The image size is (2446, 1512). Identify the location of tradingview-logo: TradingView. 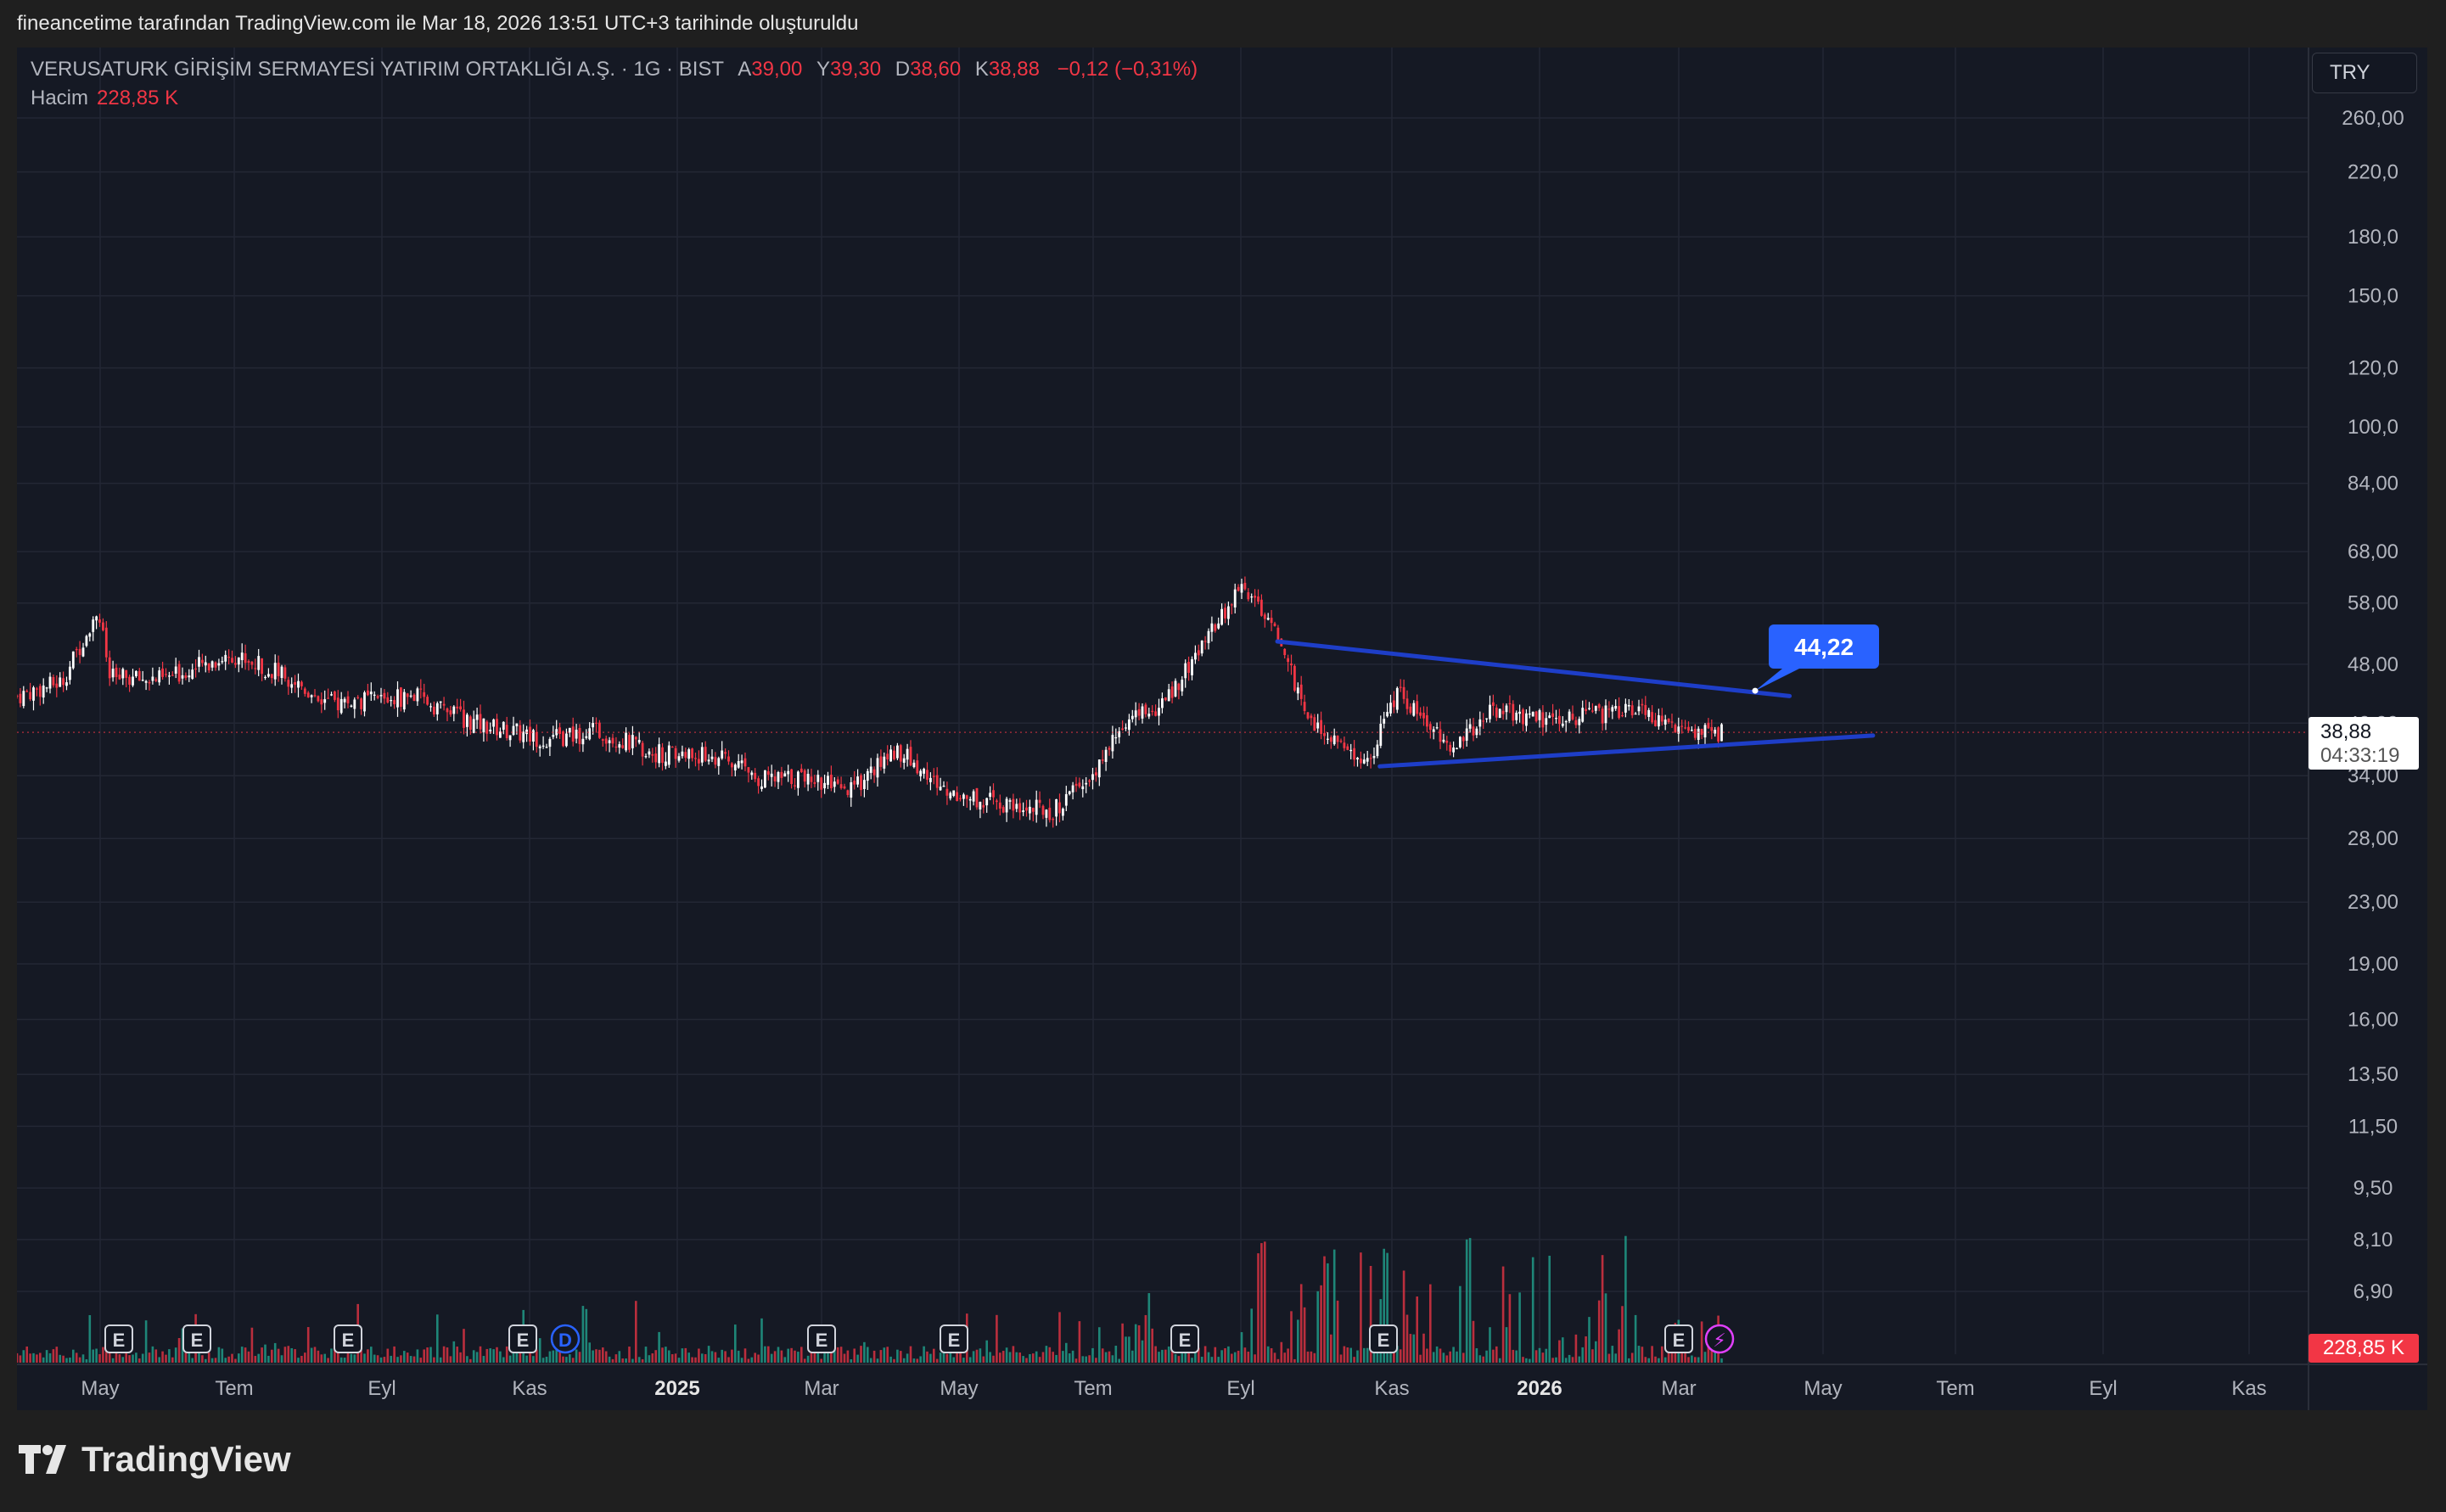
(155, 1459).